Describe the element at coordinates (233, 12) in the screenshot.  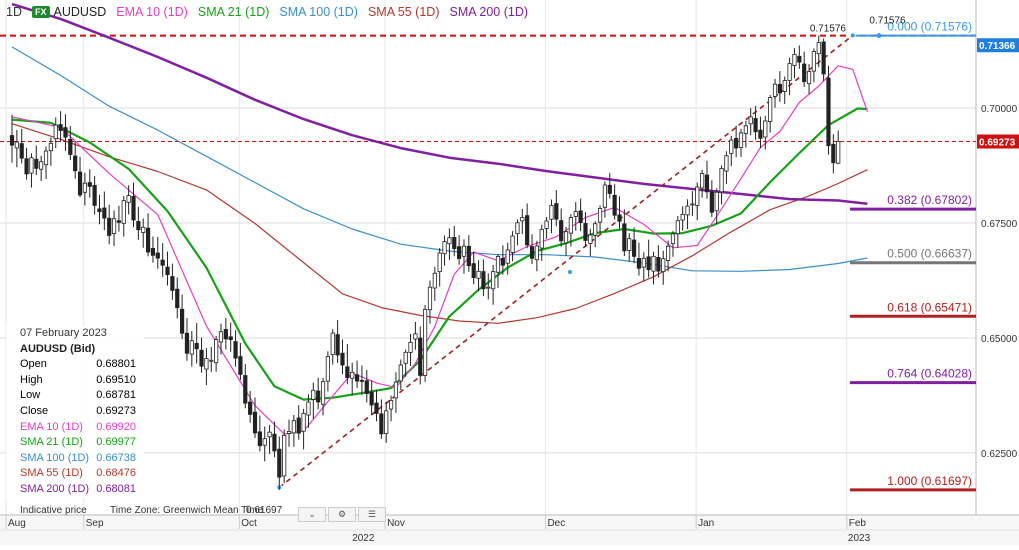
I see `sma21-legend: SMA 21 (1D)` at that location.